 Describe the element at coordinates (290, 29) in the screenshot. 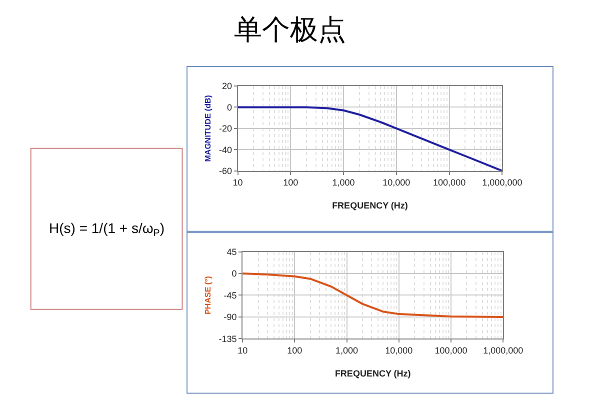

I see `chart-title: 单个极点` at that location.